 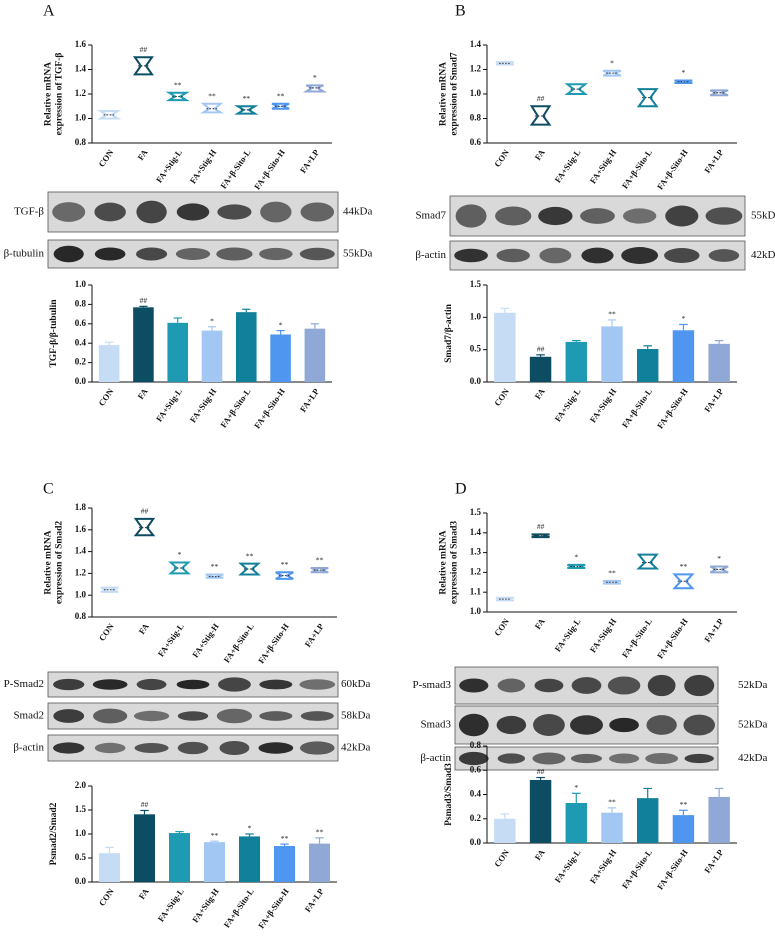 What do you see at coordinates (357, 212) in the screenshot?
I see `blot-kda: 44kDa` at bounding box center [357, 212].